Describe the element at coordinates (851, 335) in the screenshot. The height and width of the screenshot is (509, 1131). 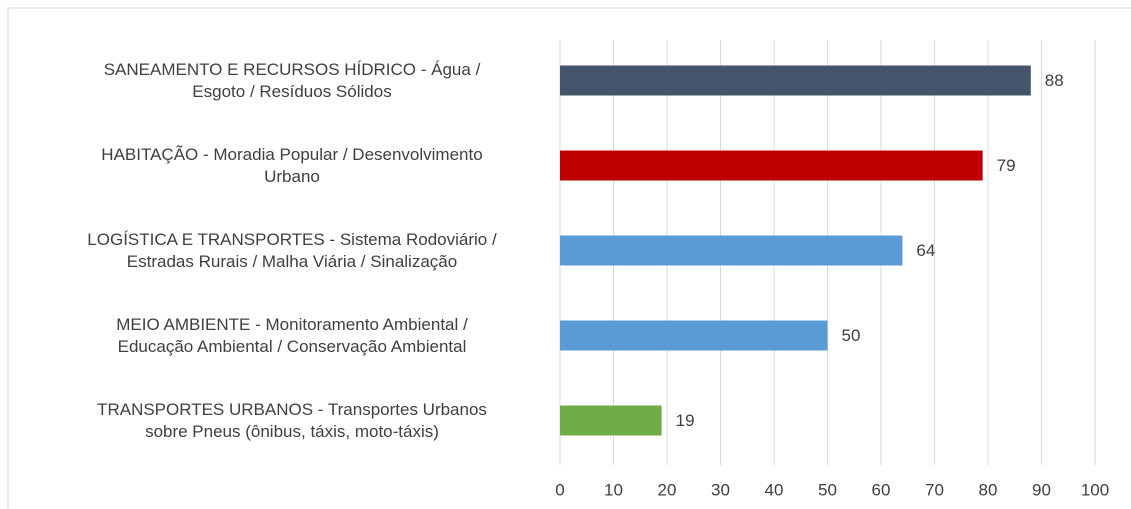
I see `data-label: 50` at that location.